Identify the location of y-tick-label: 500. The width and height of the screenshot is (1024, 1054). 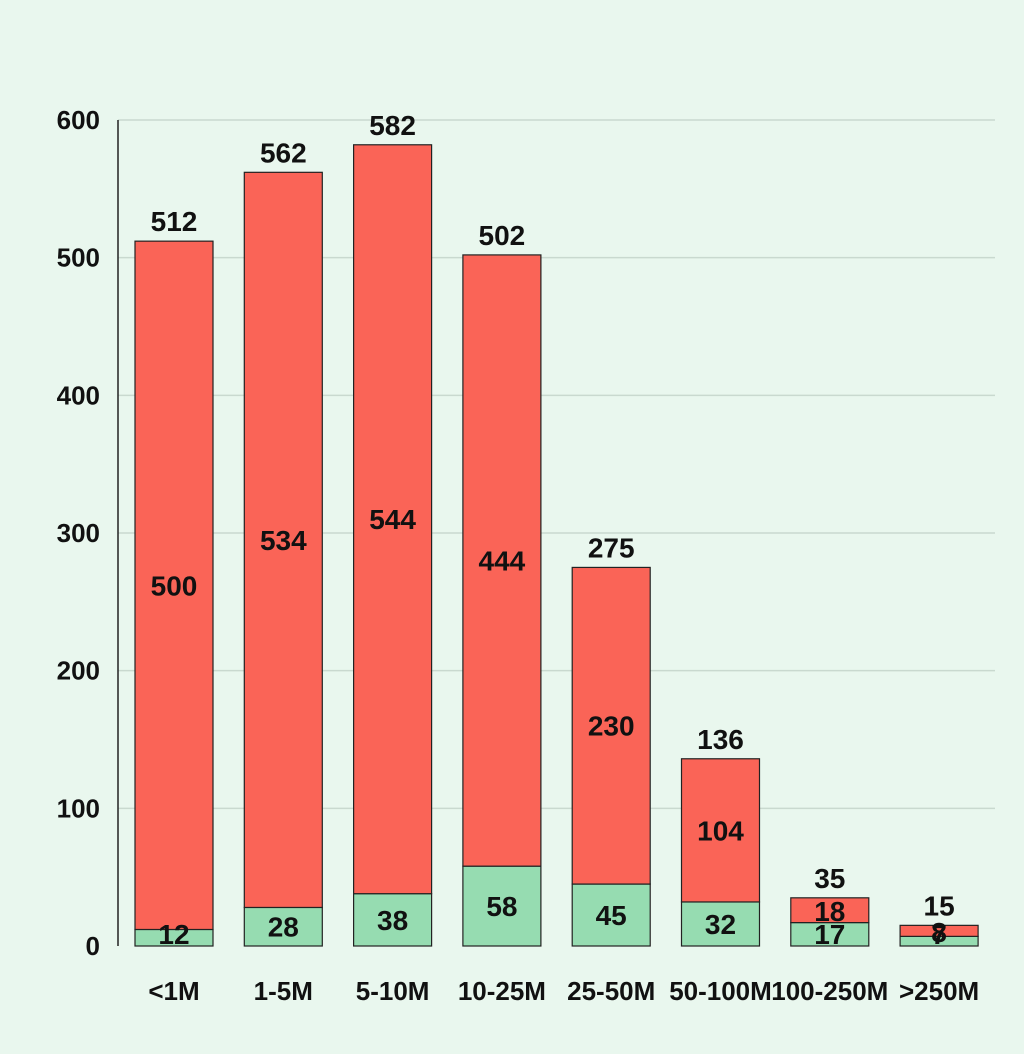
(78, 258).